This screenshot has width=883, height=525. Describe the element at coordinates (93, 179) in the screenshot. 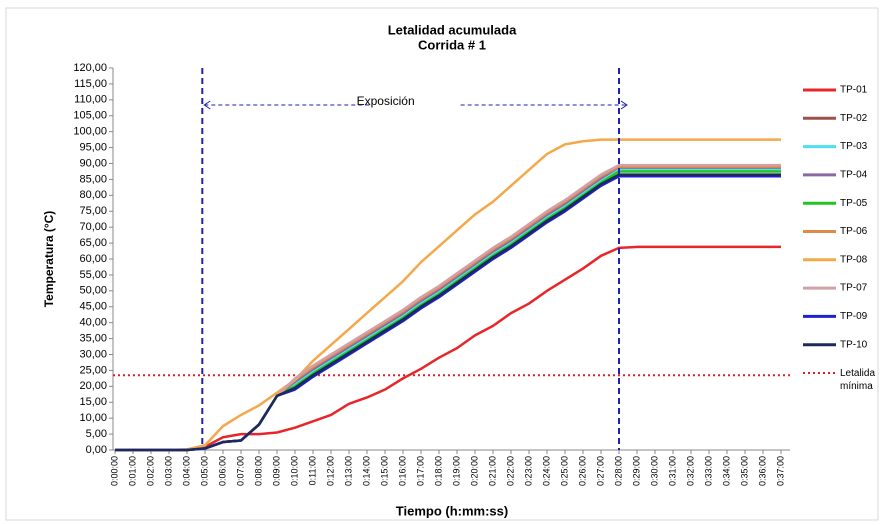

I see `y-tick-label: 85,00` at that location.